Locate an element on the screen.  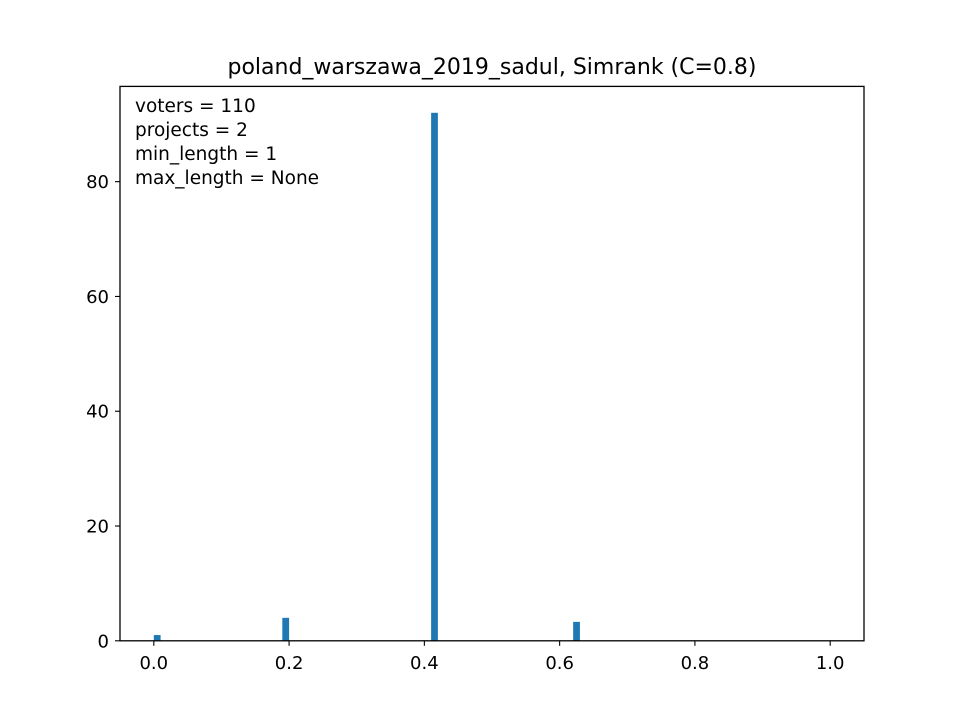
stats-annotation-line: min_length = 1 is located at coordinates (206, 154).